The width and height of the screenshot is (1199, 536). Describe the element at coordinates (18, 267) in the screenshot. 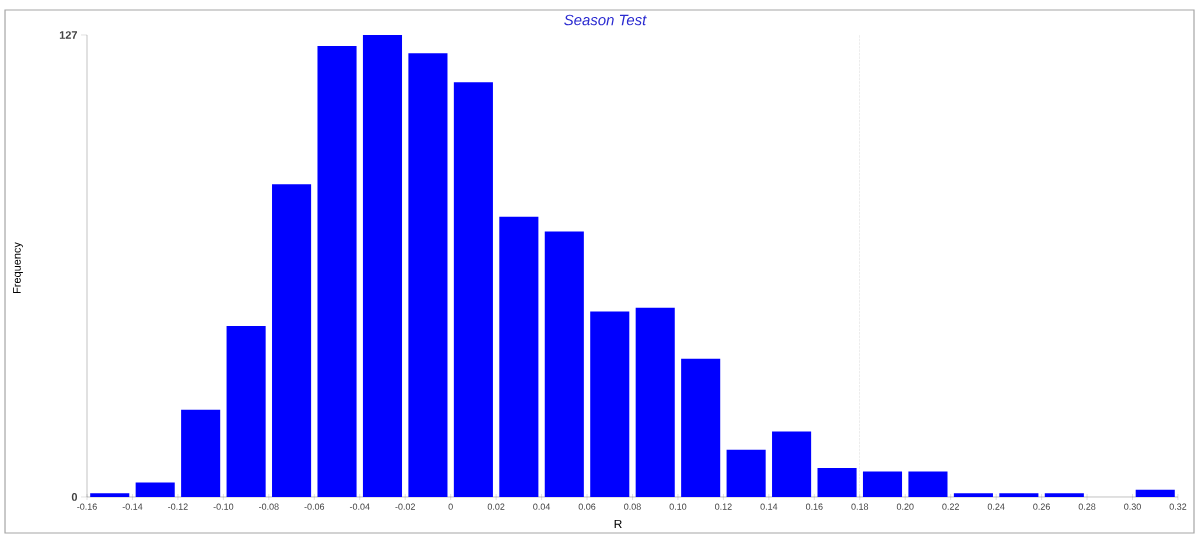

I see `y-axis-title: Frequency` at that location.